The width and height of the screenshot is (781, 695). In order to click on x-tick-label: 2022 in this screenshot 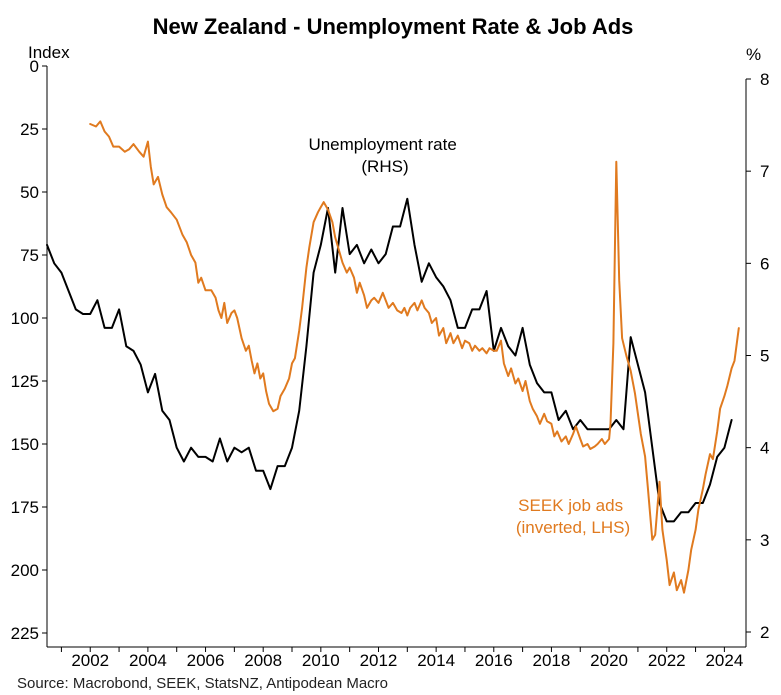, I will do `click(667, 660)`.